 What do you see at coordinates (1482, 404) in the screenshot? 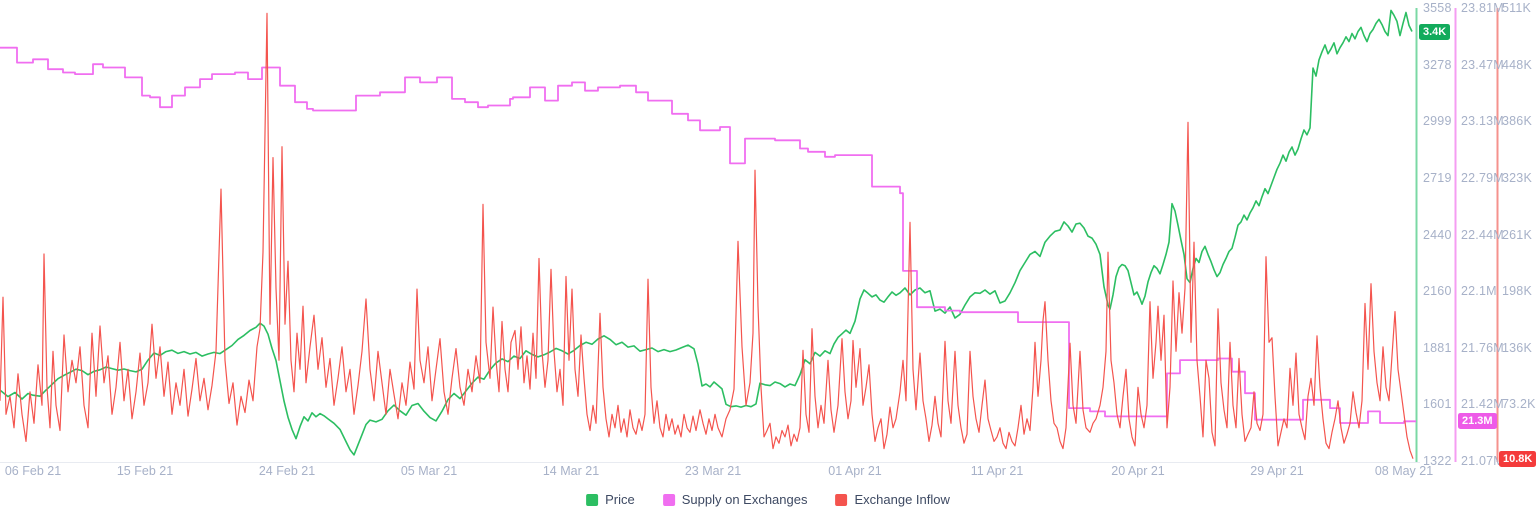
I see `supply-axis-tick-label: 21.42M` at bounding box center [1482, 404].